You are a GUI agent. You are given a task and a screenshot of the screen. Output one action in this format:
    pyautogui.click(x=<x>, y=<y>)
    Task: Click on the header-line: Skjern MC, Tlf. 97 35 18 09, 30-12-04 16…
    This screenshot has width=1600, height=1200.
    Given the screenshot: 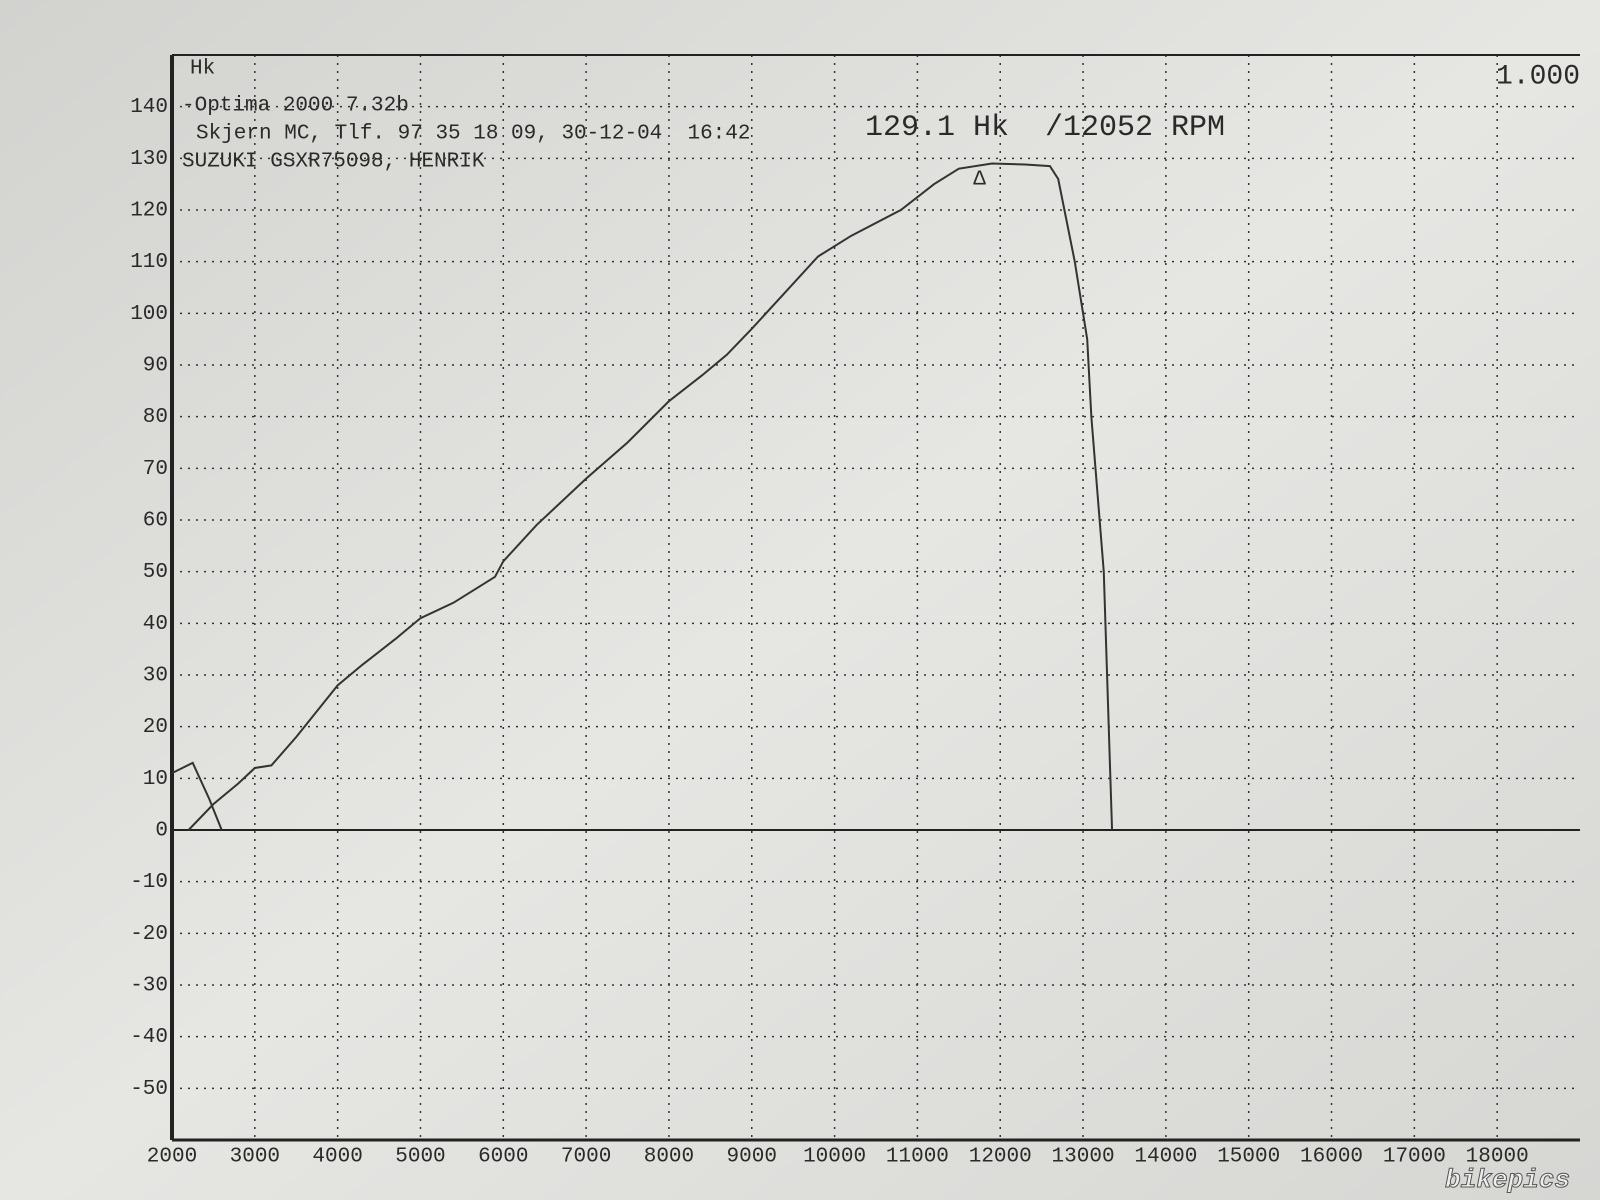 What is the action you would take?
    pyautogui.click(x=473, y=134)
    